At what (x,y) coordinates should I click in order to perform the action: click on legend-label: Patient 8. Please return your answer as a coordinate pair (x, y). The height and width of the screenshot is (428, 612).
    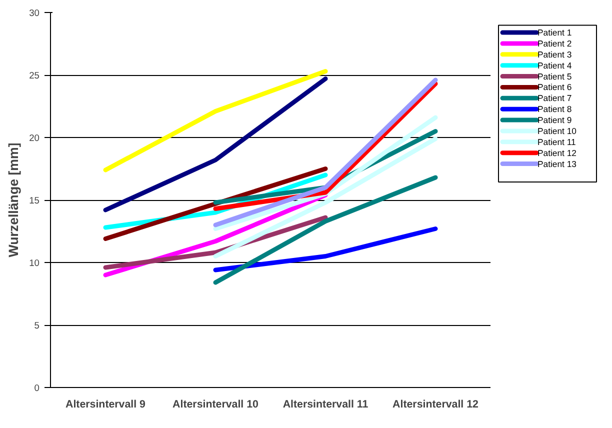
    Looking at the image, I should click on (555, 109).